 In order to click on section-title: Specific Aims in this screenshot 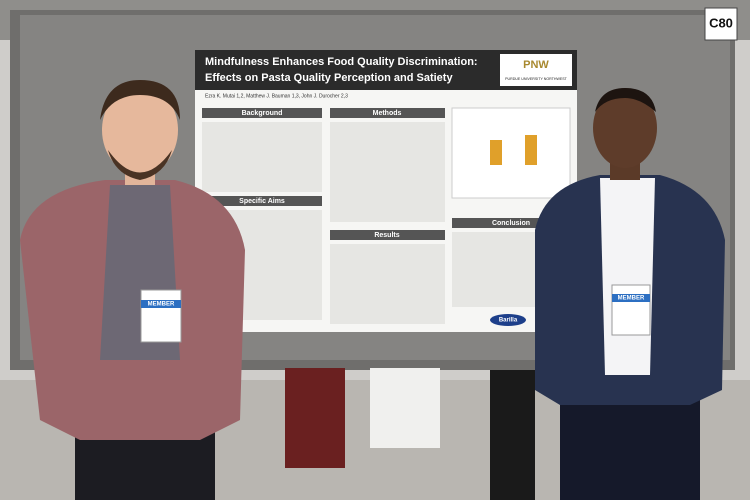, I will do `click(262, 201)`.